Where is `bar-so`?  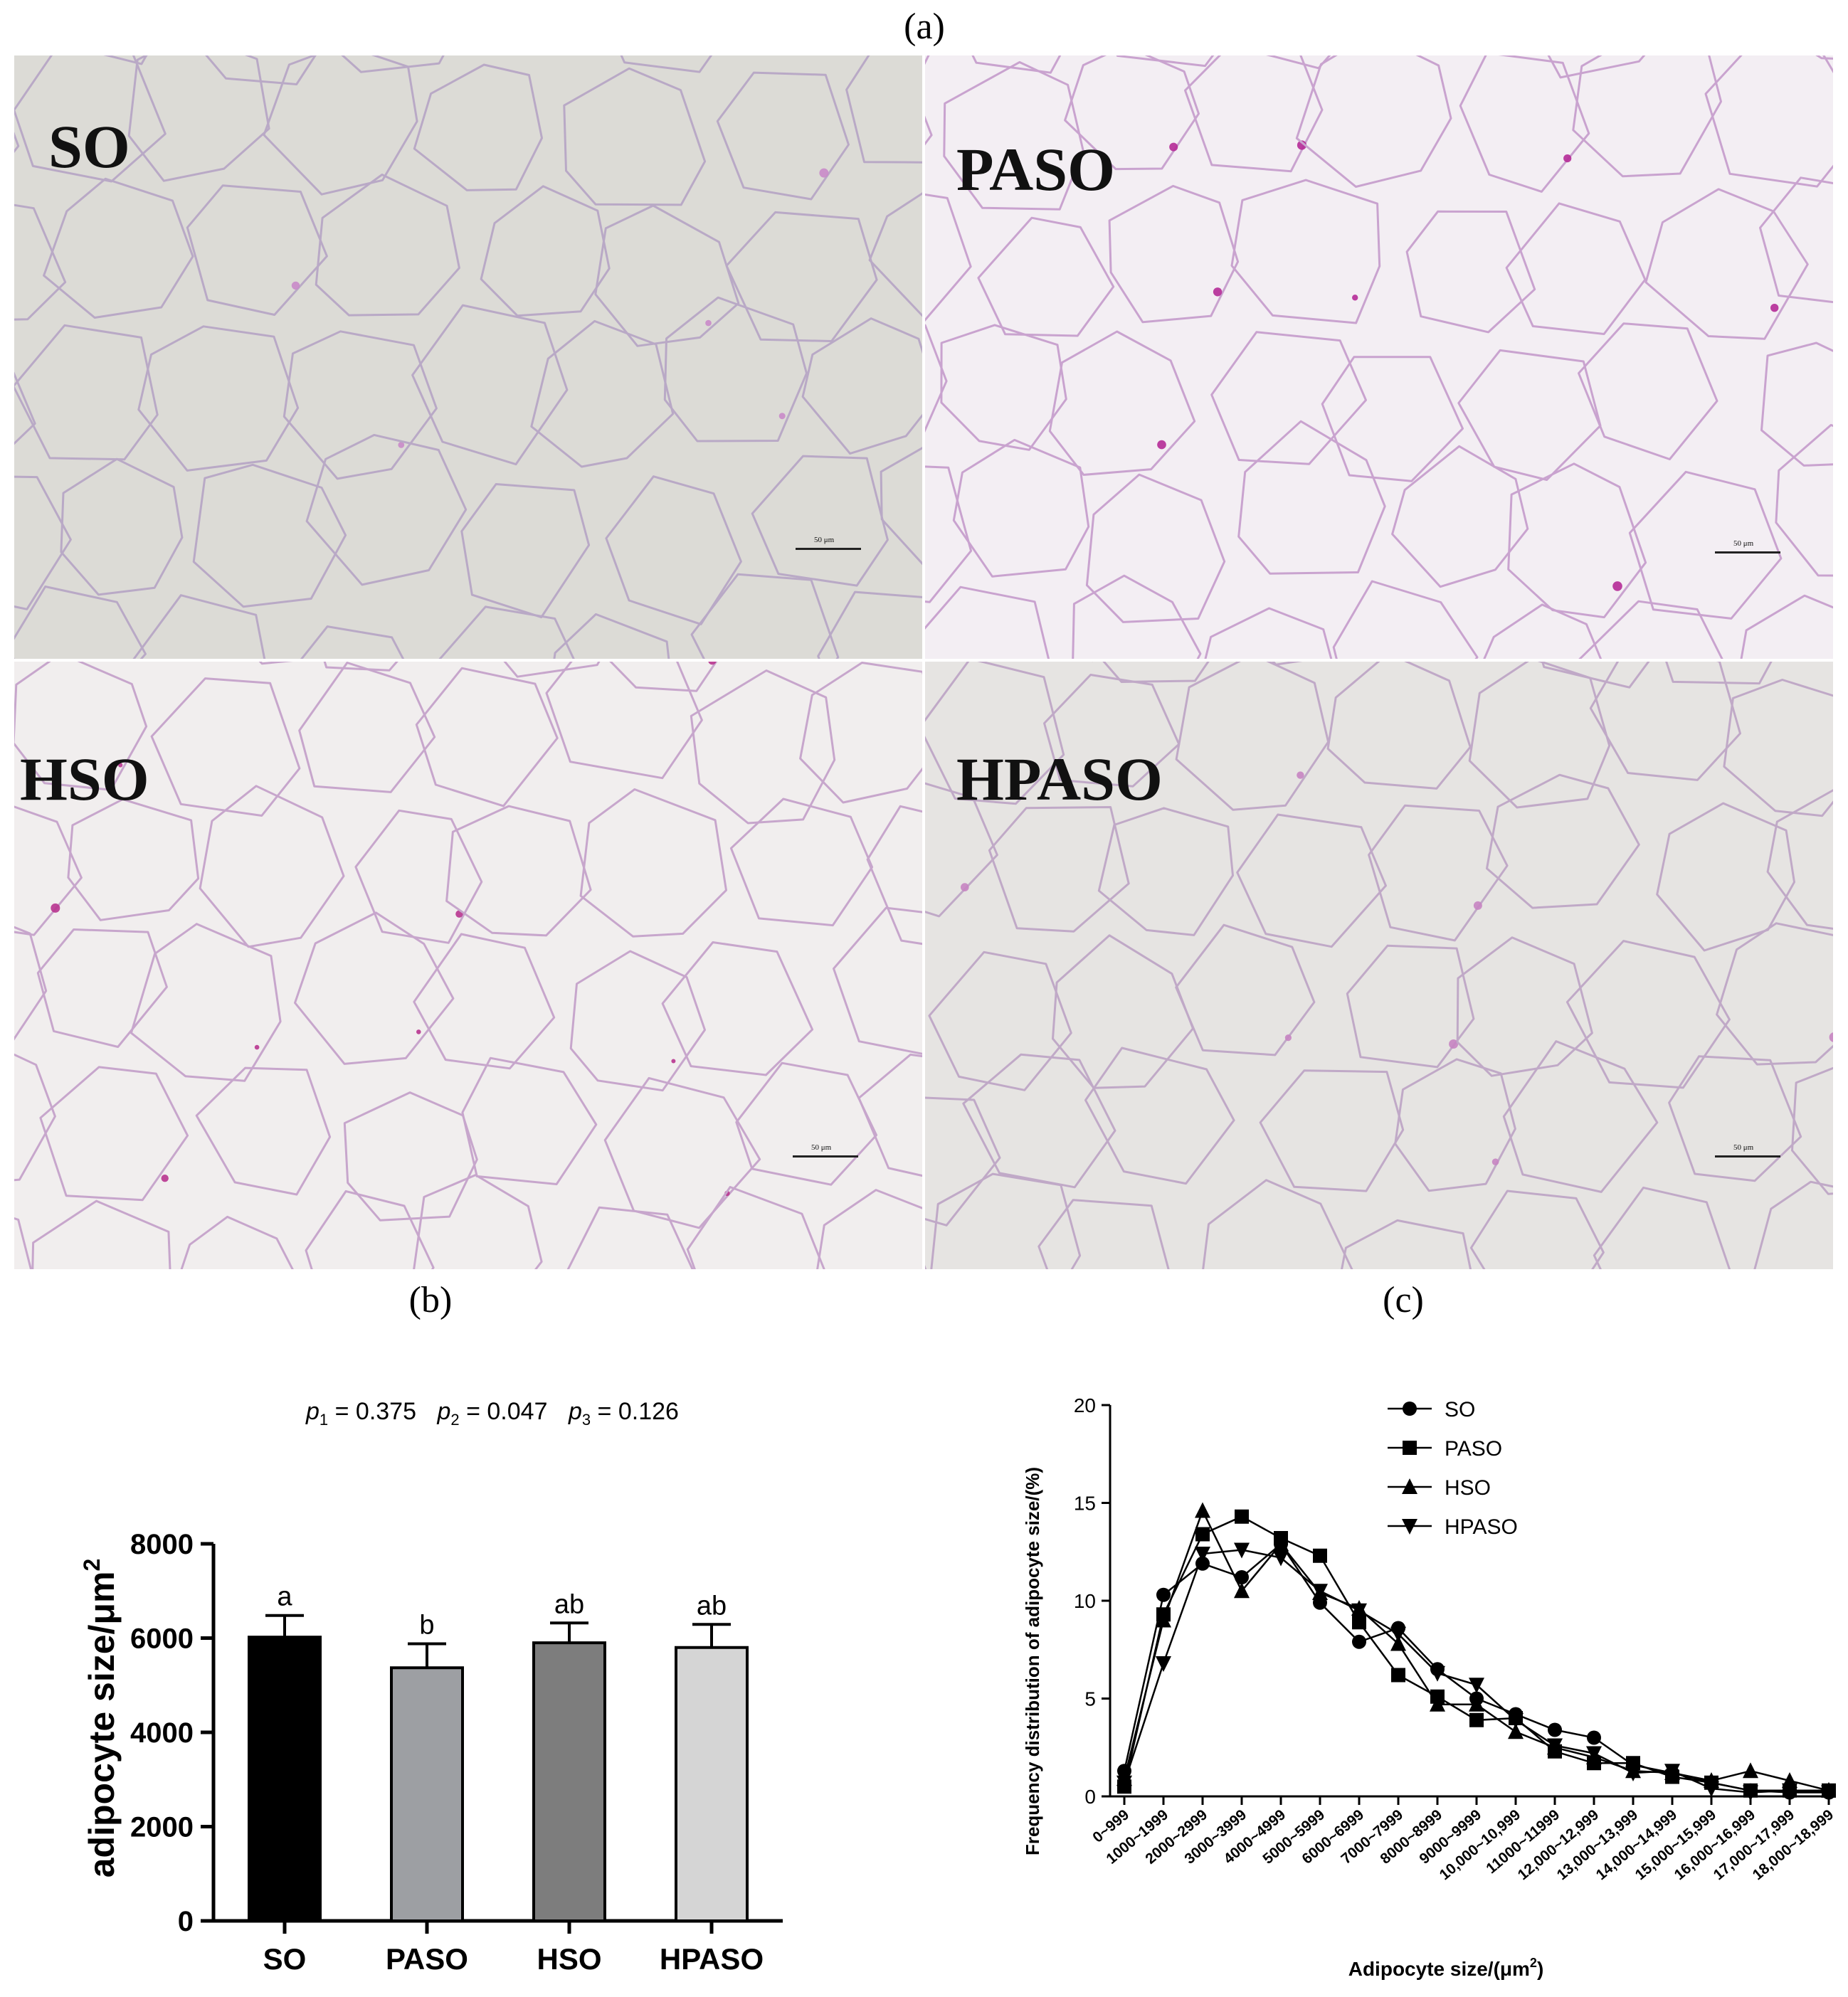
bar-so is located at coordinates (285, 1779).